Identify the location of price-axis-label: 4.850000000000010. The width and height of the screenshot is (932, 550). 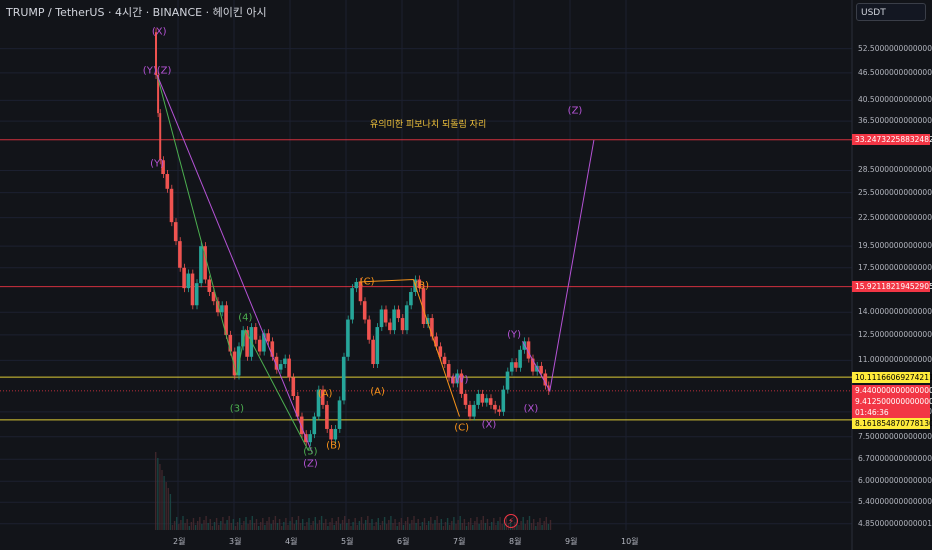
(895, 523).